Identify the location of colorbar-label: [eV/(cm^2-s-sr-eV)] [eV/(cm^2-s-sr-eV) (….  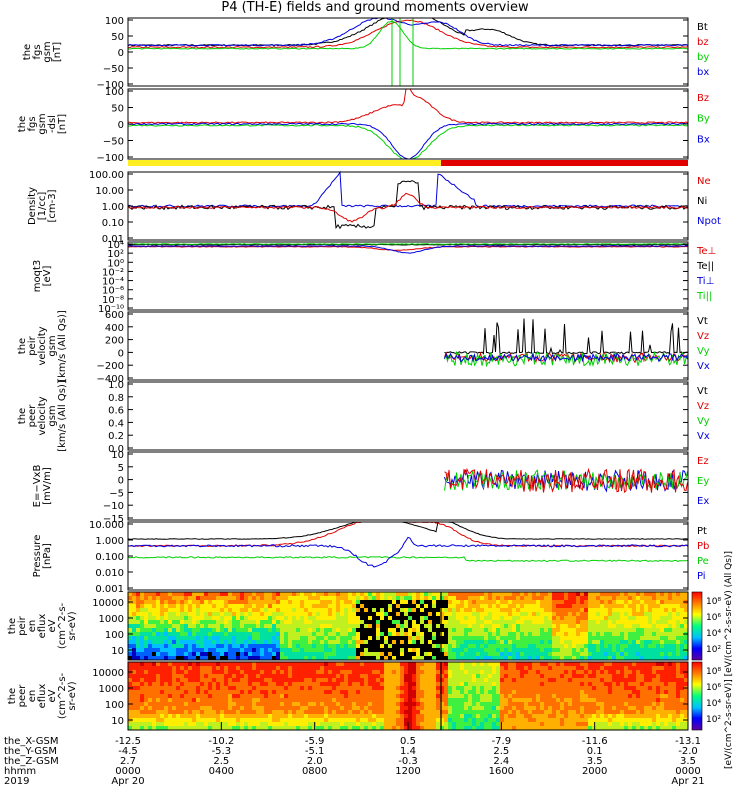
(729, 660).